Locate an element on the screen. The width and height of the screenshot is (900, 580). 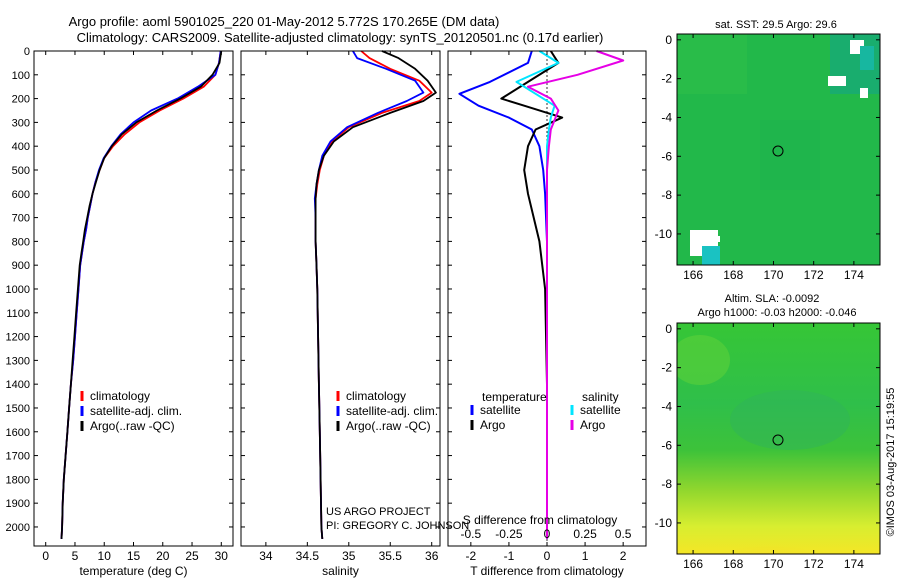
credit-project: US ARGO PROJECT is located at coordinates (378, 512).